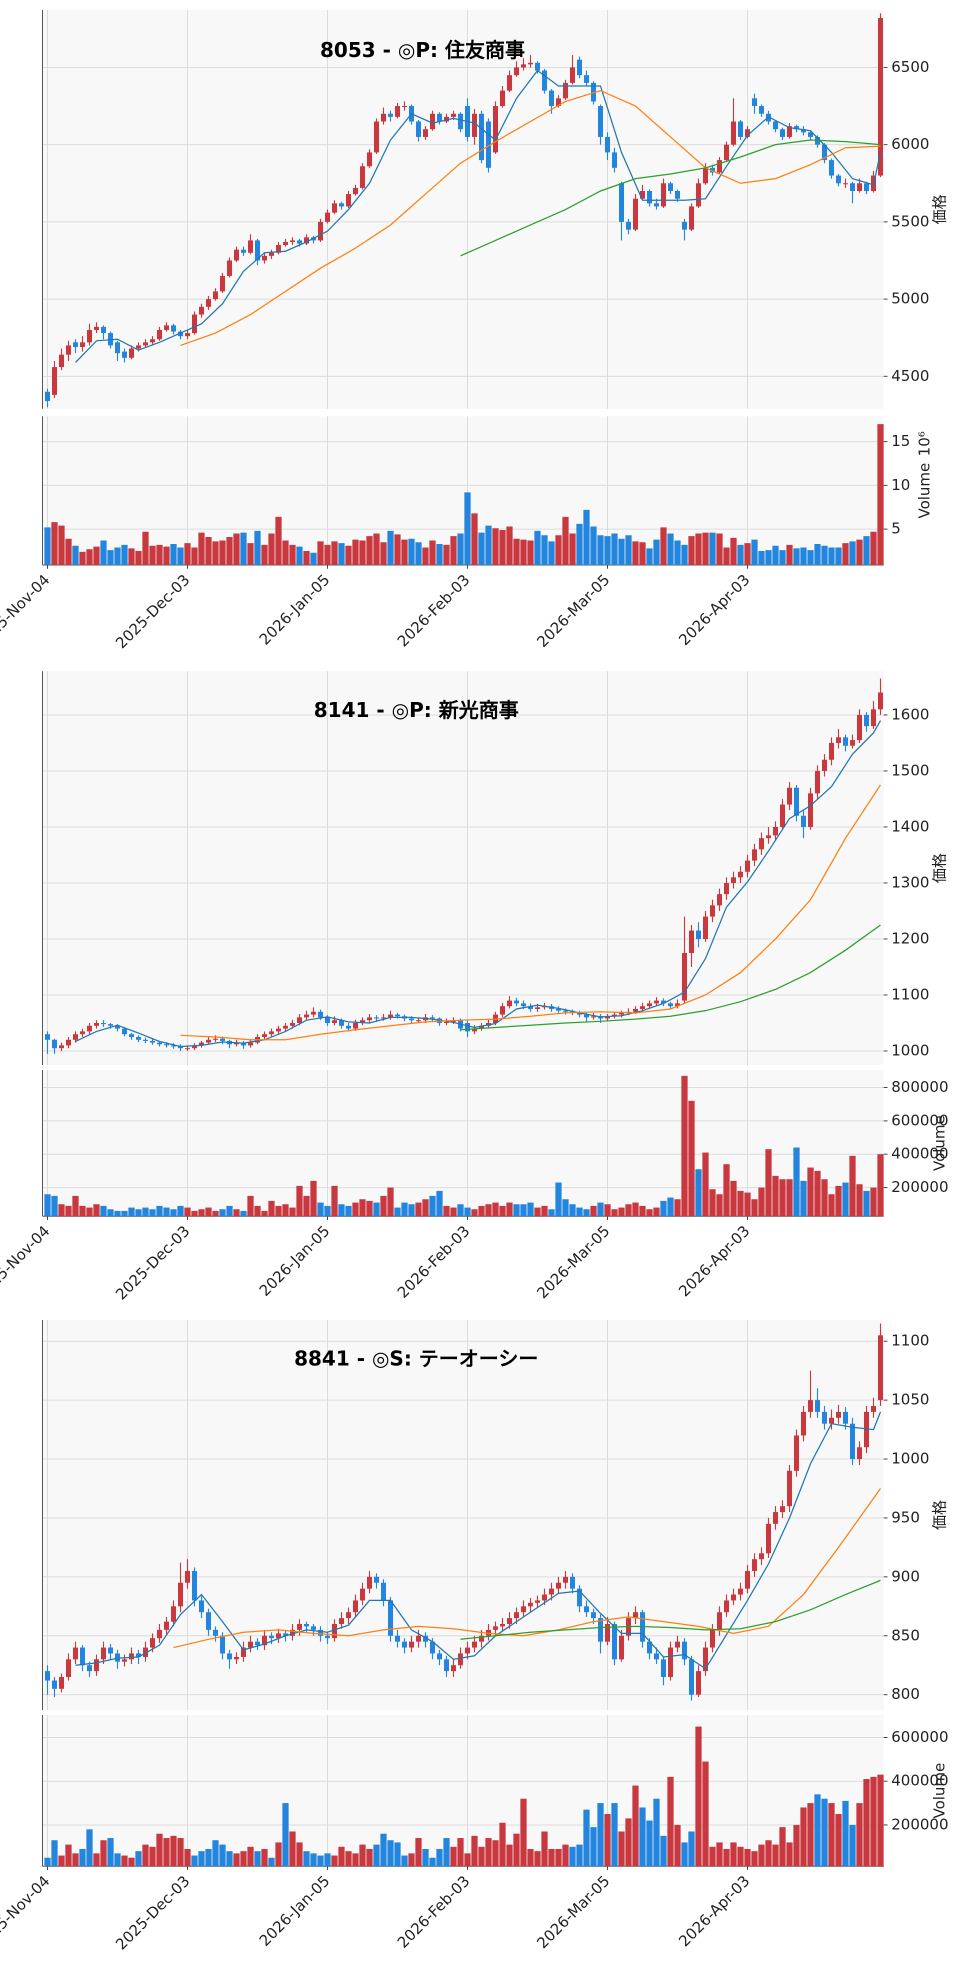 This screenshot has width=960, height=1962. Describe the element at coordinates (152, 611) in the screenshot. I see `x-tick-label: 2025-Dec-03` at that location.